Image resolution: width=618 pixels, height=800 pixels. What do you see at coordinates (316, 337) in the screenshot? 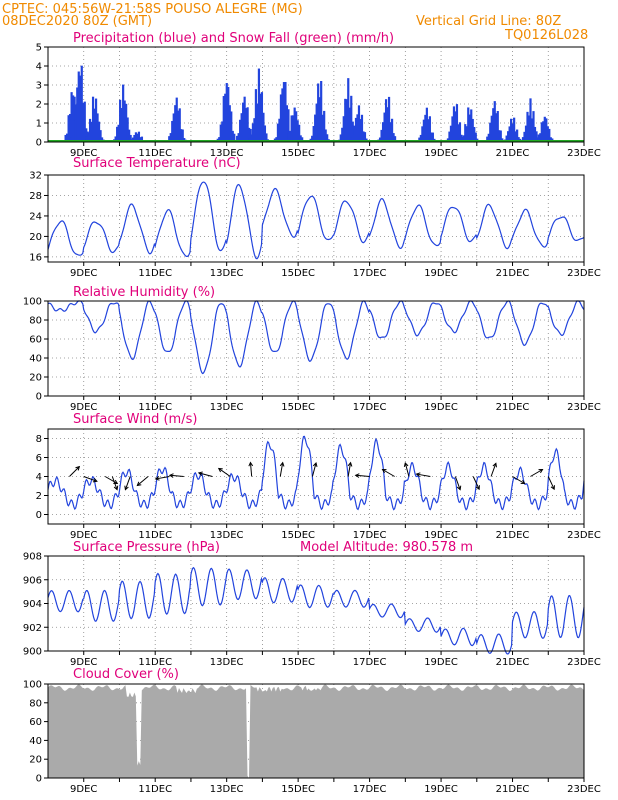
I see `humidity-line` at bounding box center [316, 337].